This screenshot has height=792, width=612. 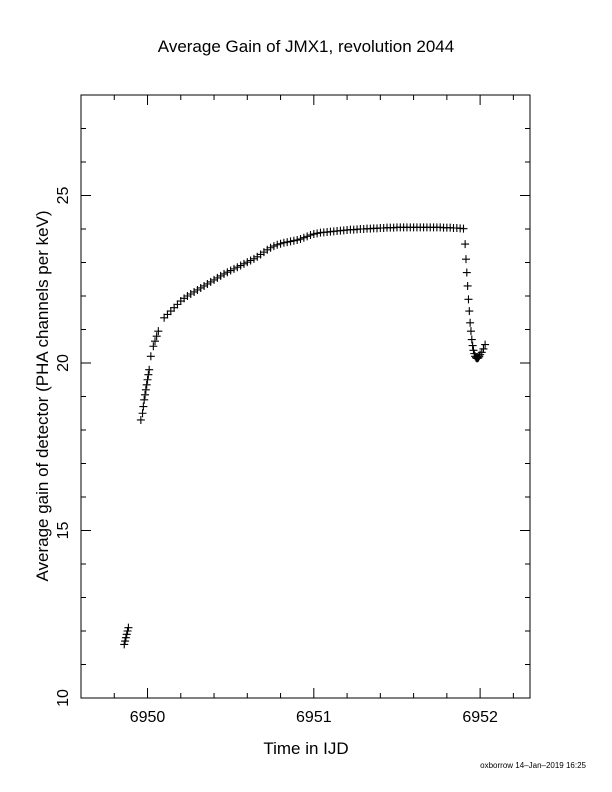 What do you see at coordinates (305, 748) in the screenshot?
I see `x-axis-label: Time in IJD` at bounding box center [305, 748].